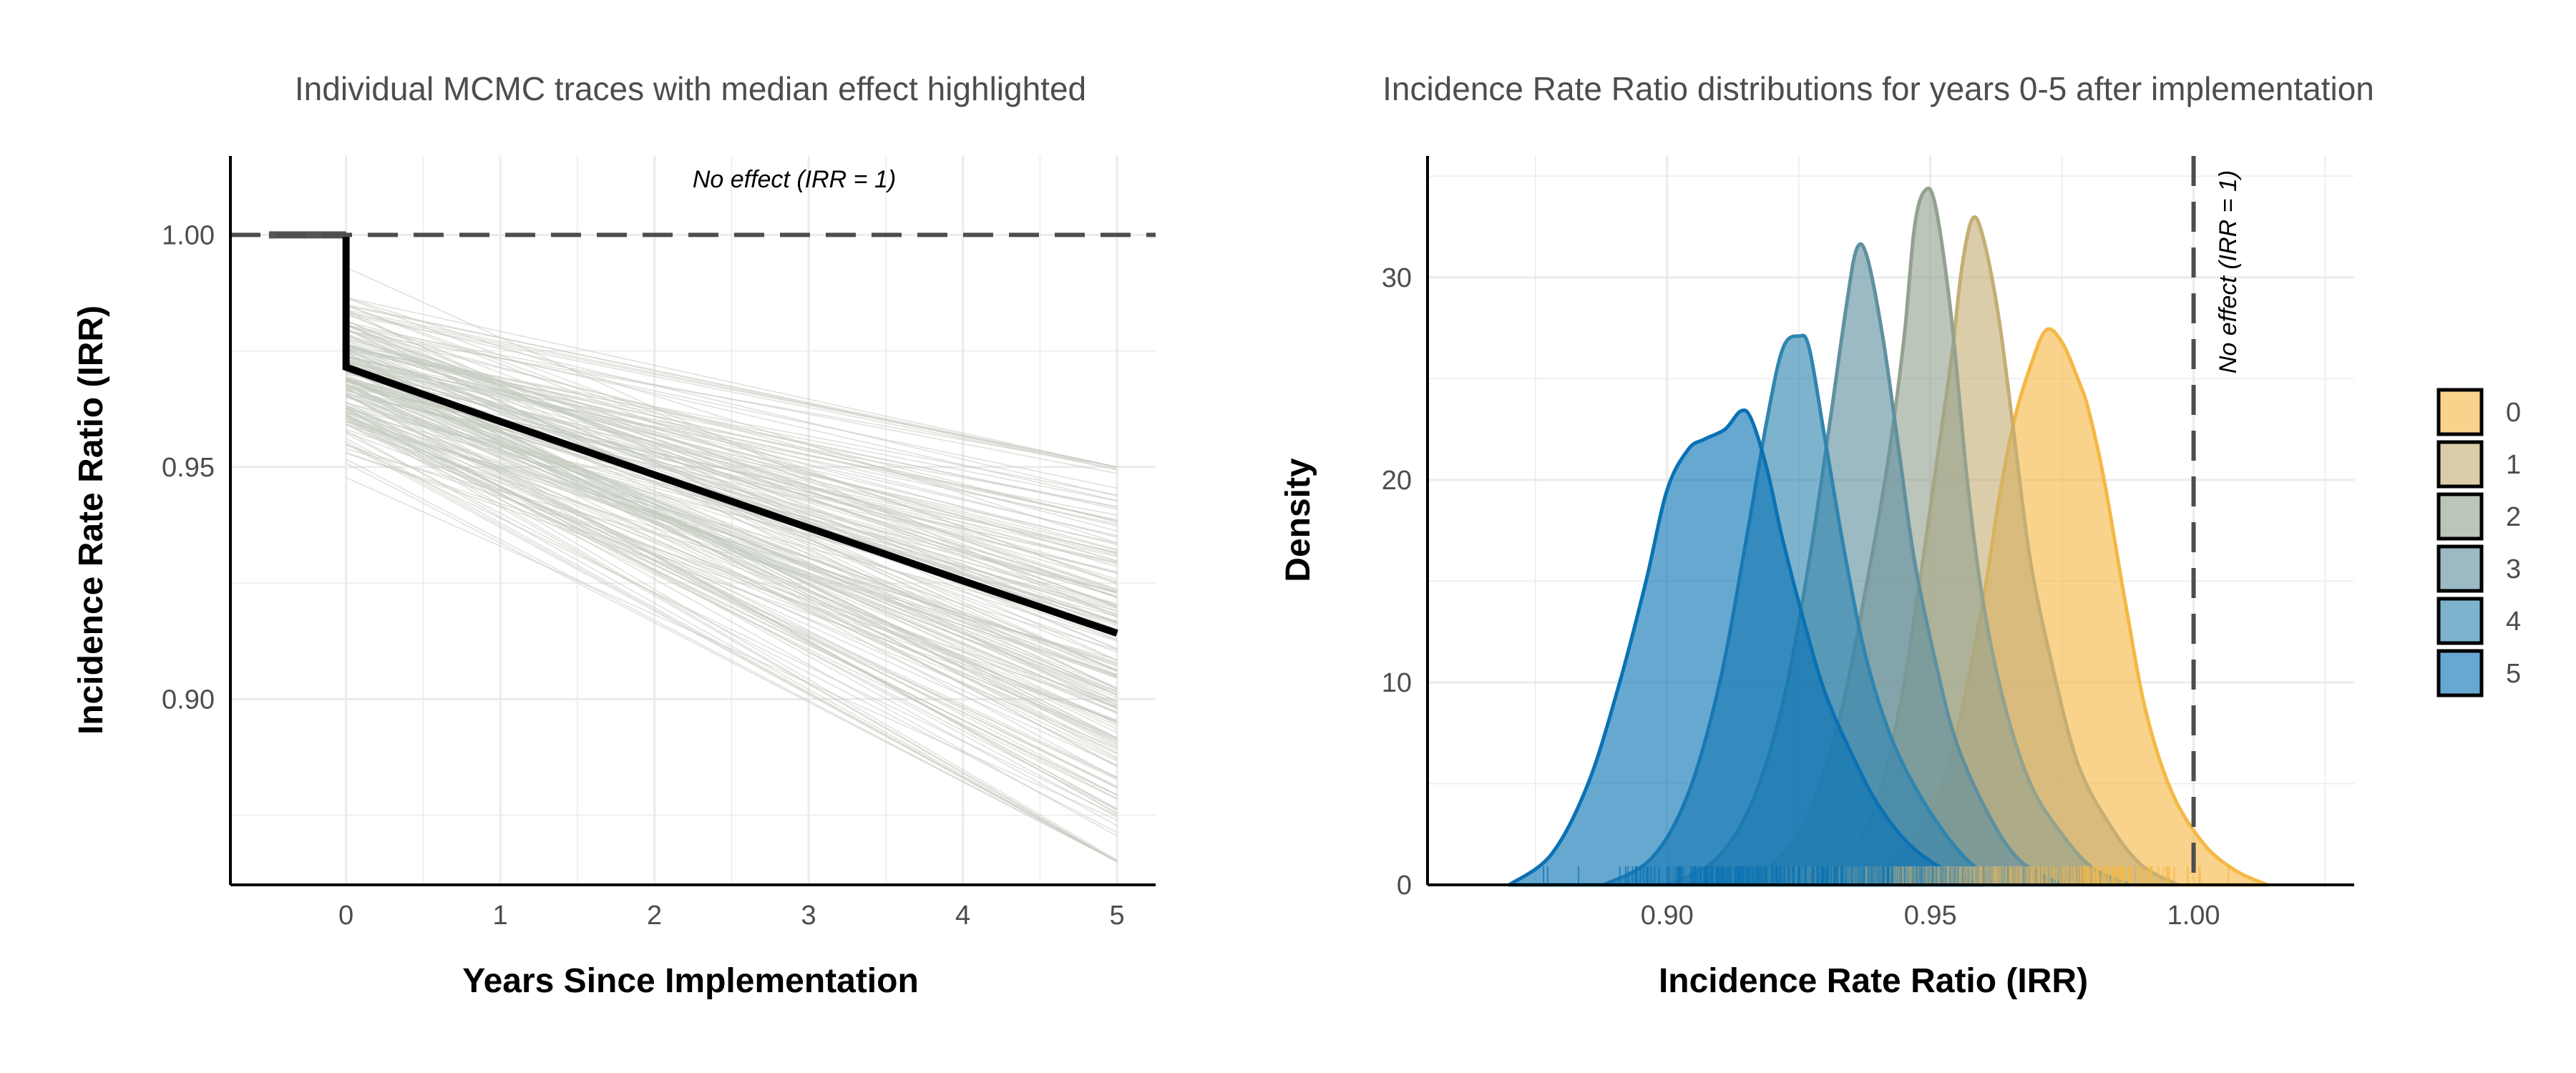 This screenshot has width=2576, height=1073. What do you see at coordinates (2513, 465) in the screenshot?
I see `legend-label-year-1: 1` at bounding box center [2513, 465].